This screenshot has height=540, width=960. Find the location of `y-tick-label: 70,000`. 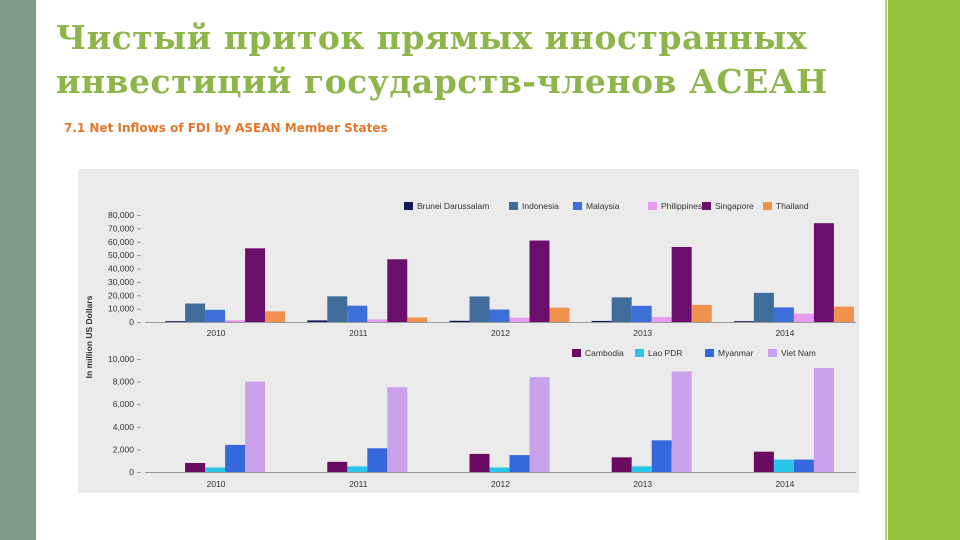

y-tick-label: 70,000 is located at coordinates (121, 228).